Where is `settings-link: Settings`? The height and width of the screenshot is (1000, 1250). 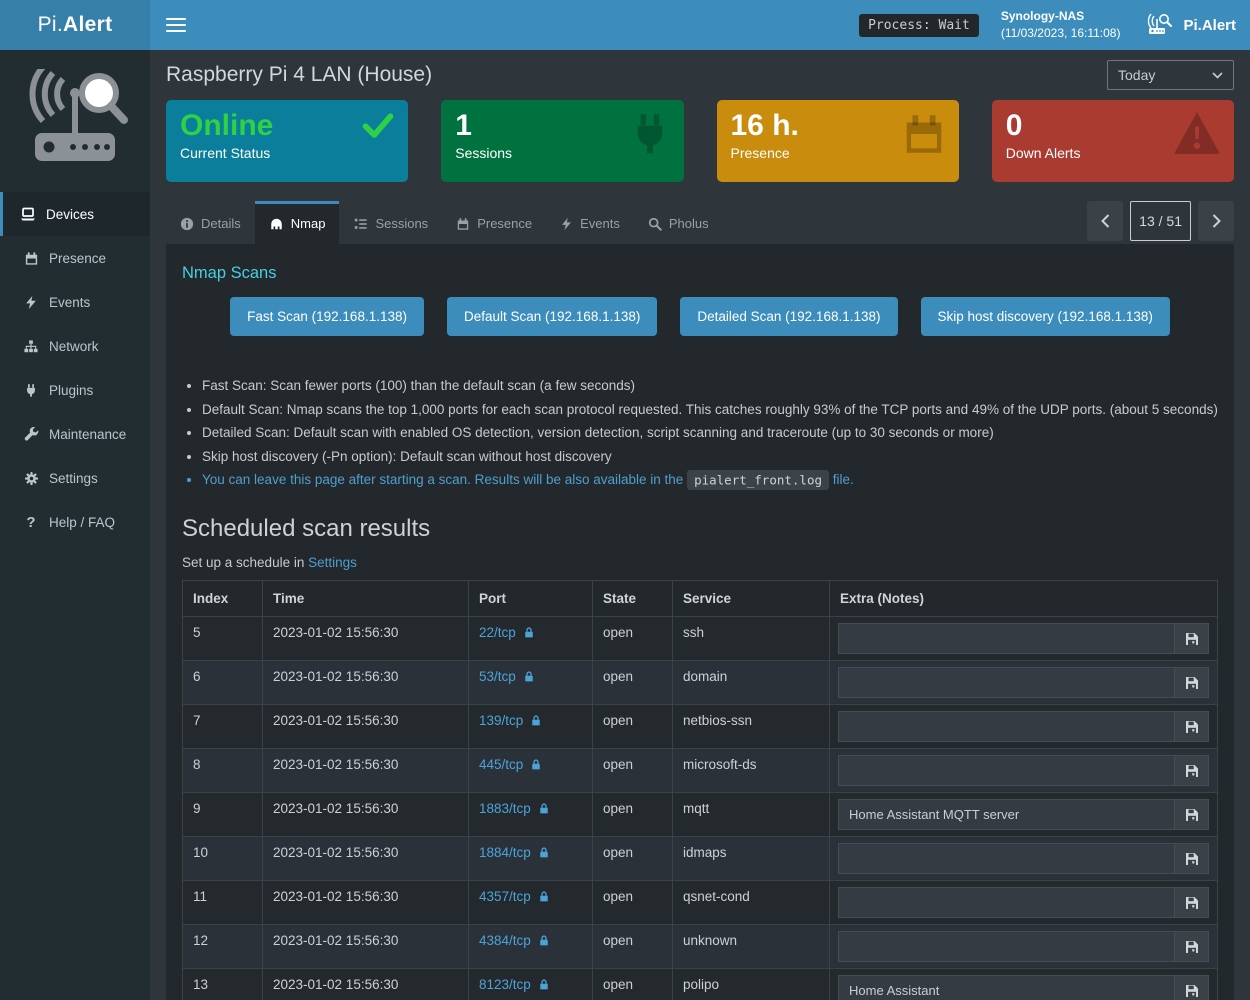
settings-link: Settings is located at coordinates (332, 562).